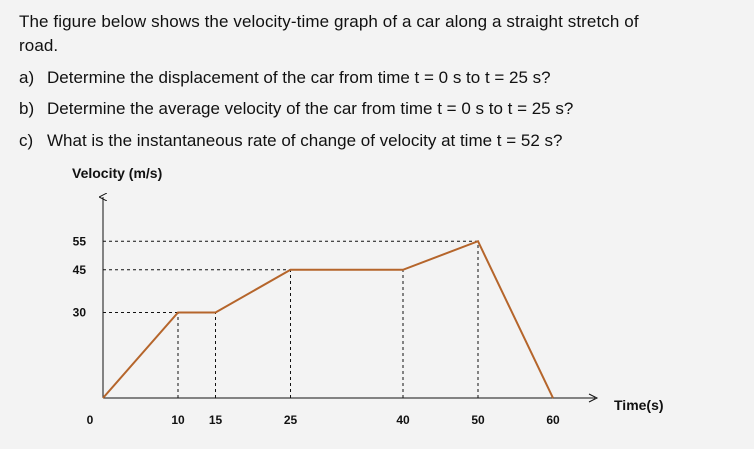  I want to click on x-axis-arrow, so click(593, 398).